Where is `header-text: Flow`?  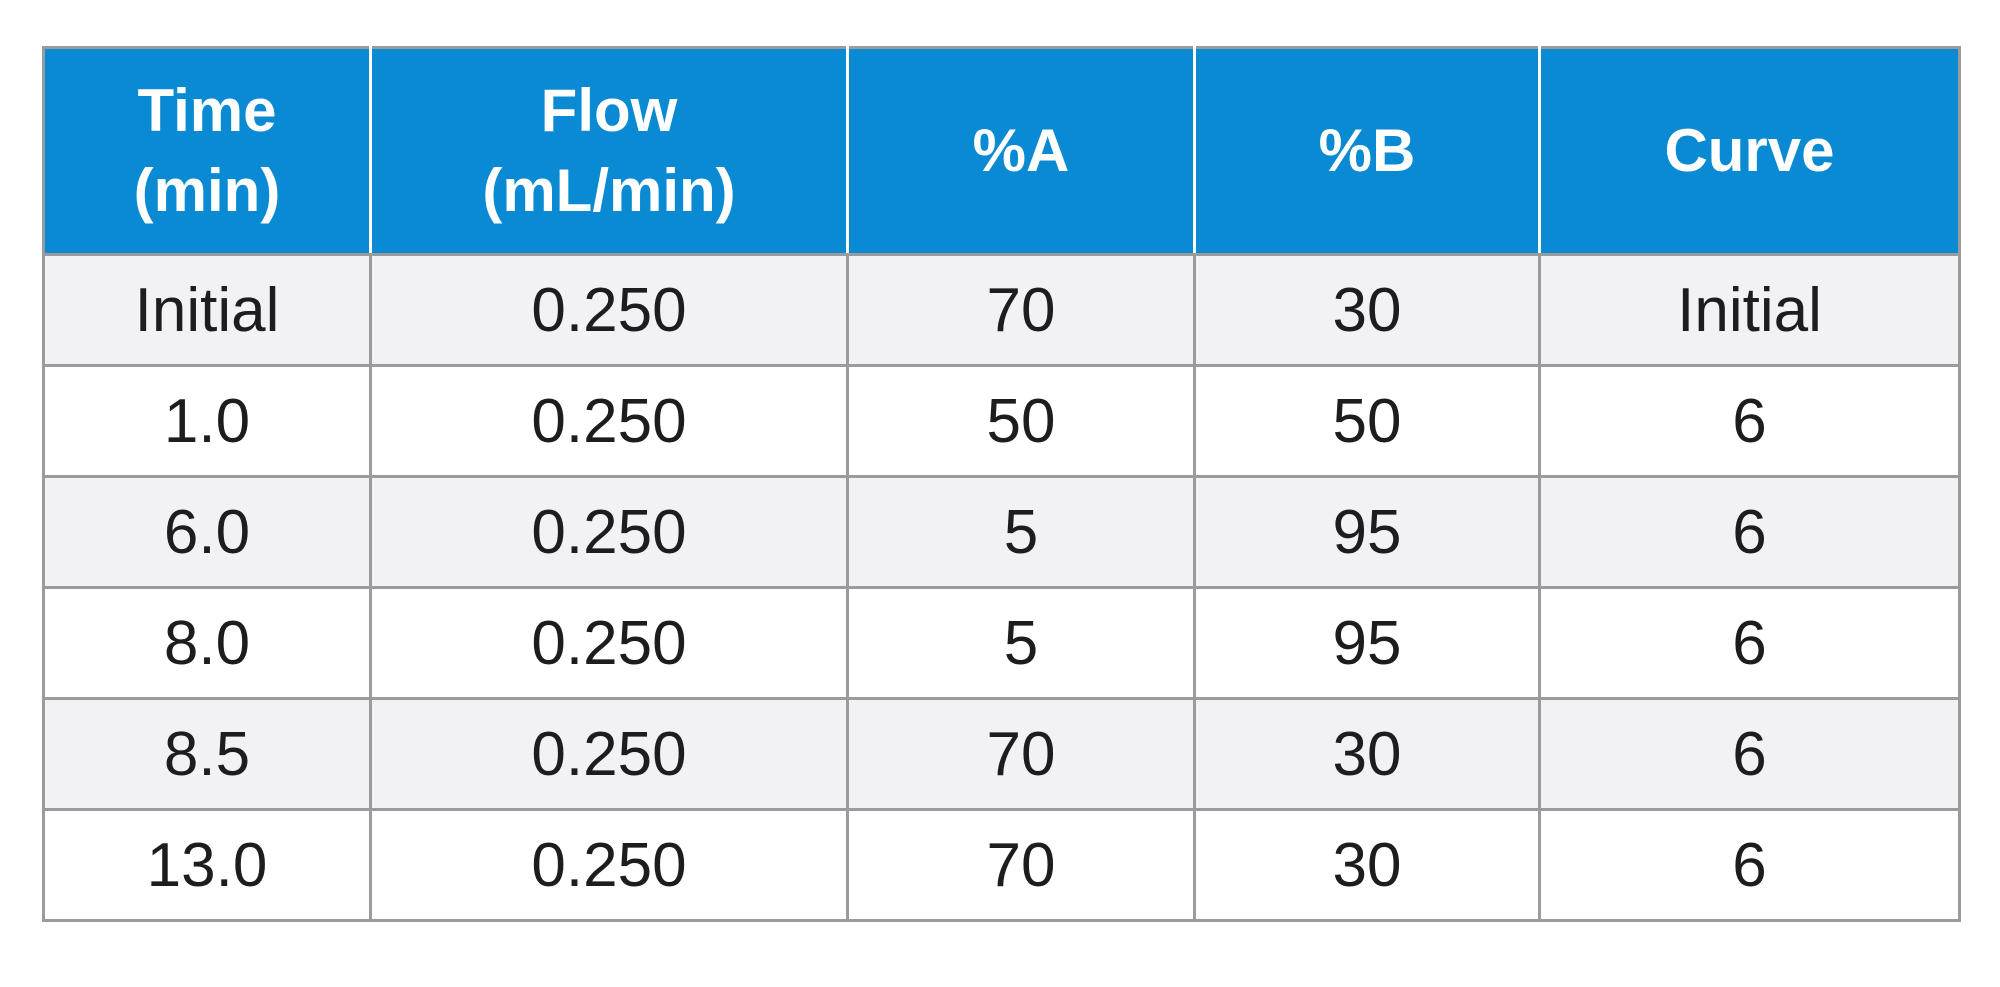
header-text: Flow is located at coordinates (609, 110).